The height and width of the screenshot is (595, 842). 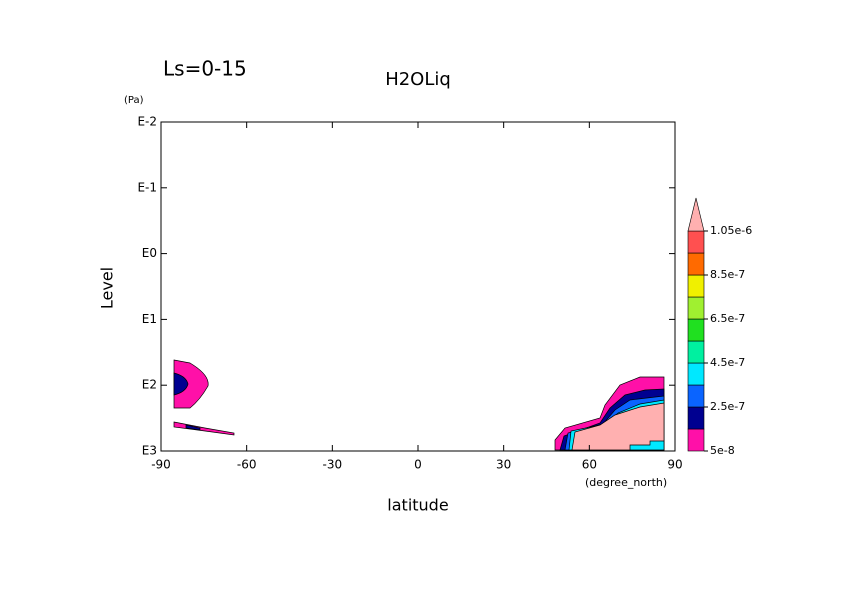 What do you see at coordinates (149, 319) in the screenshot?
I see `y-tick-label: E1` at bounding box center [149, 319].